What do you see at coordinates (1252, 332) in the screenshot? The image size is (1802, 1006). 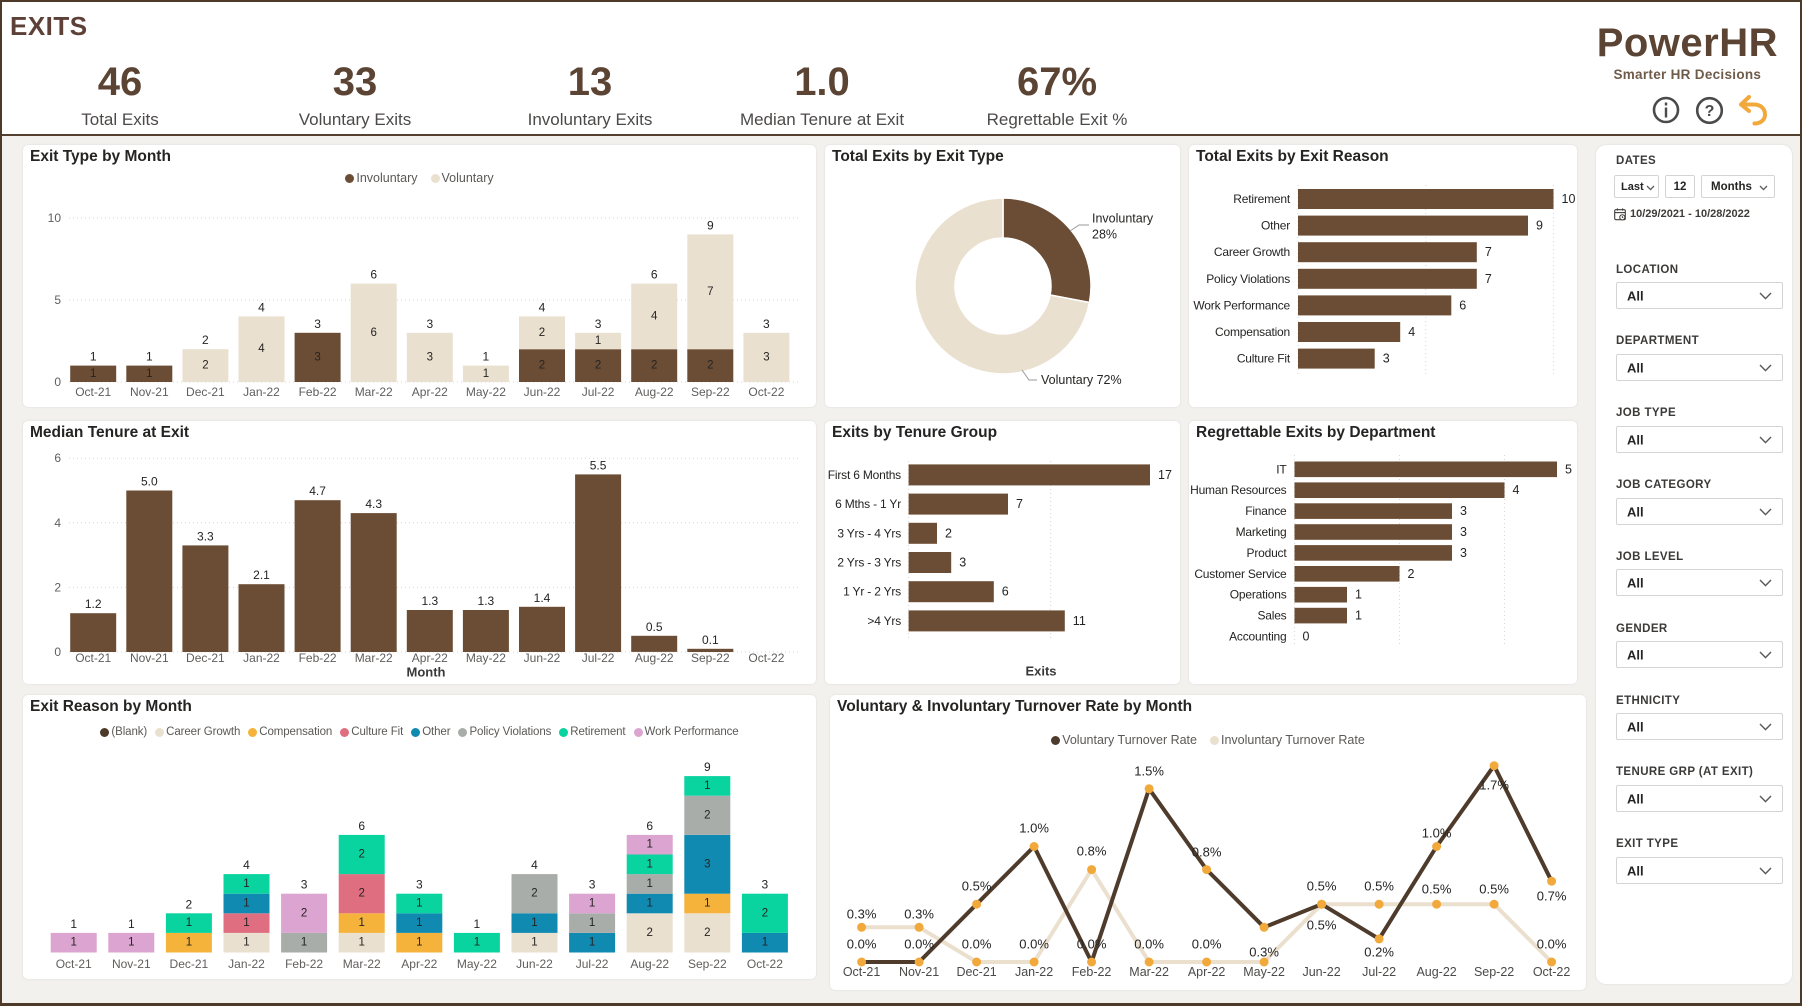 I see `svg-text: Compensation` at bounding box center [1252, 332].